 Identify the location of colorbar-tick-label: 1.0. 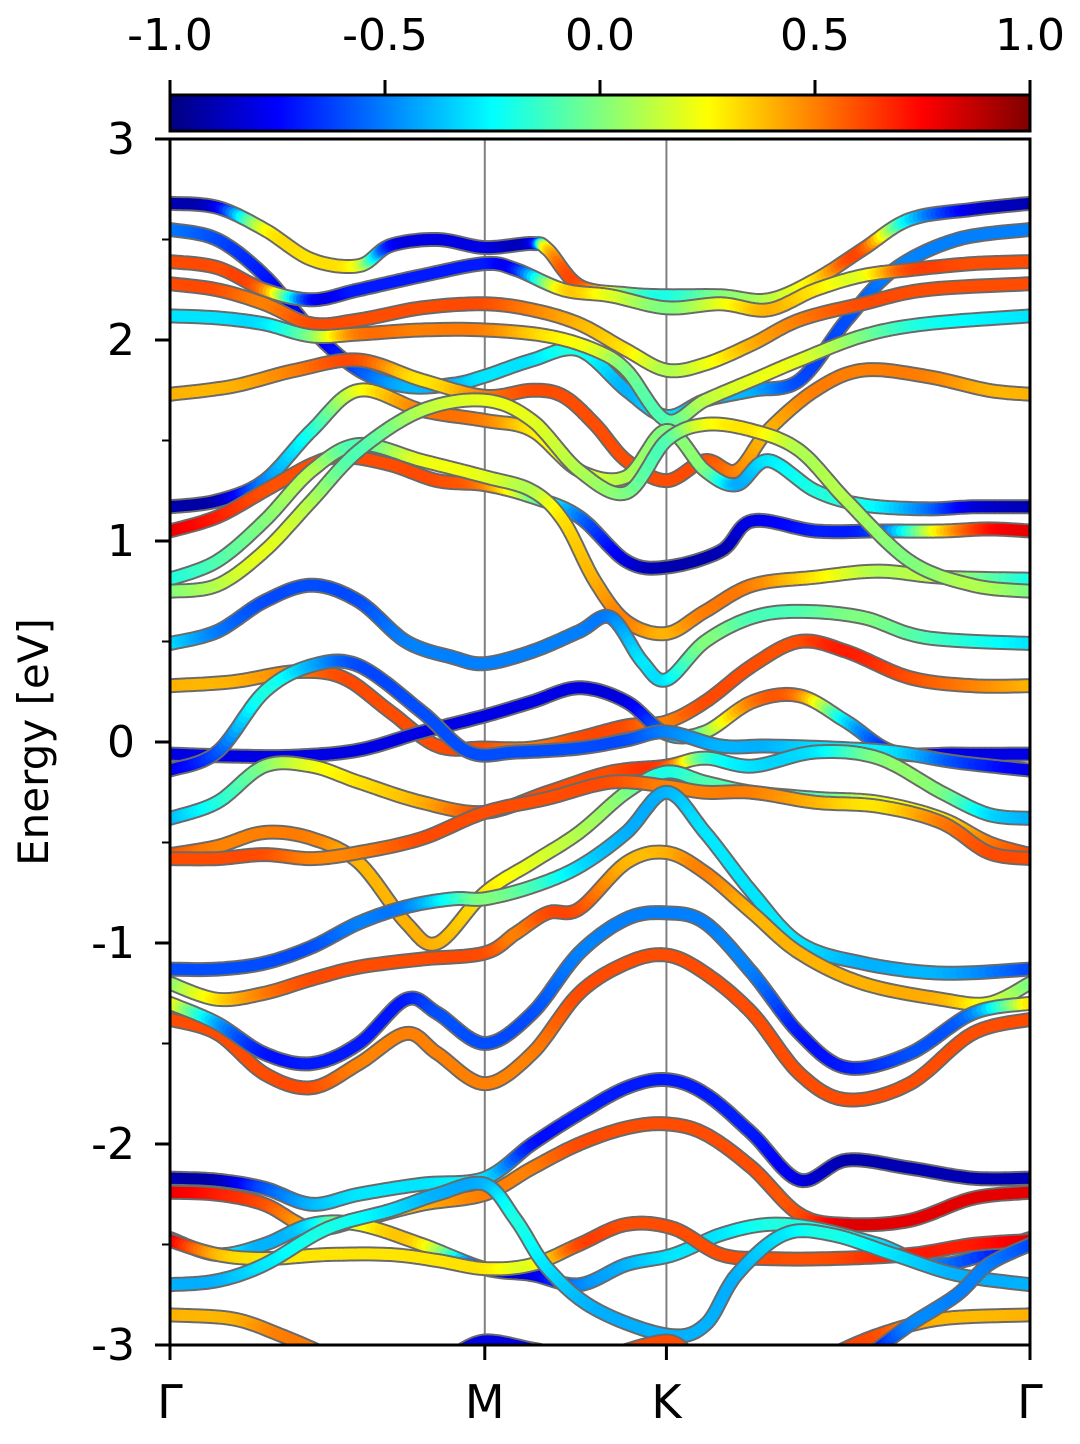
(1030, 35).